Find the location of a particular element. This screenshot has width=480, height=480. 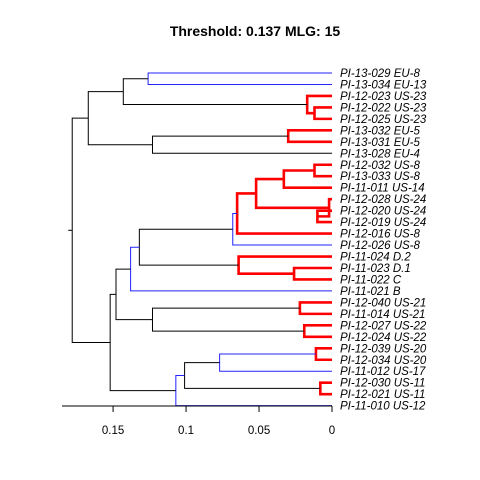

branch-n1 is located at coordinates (322, 113).